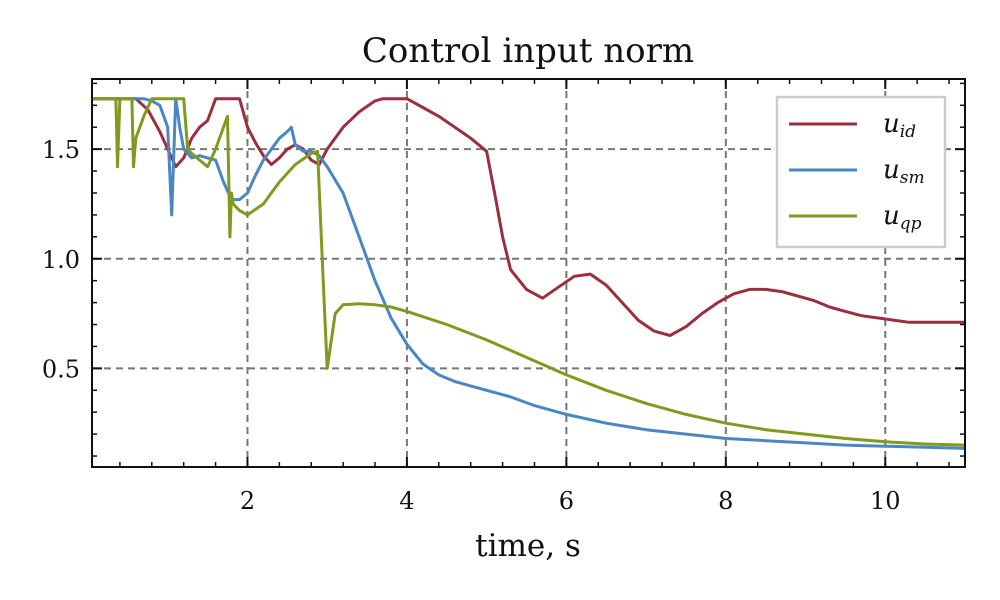 The width and height of the screenshot is (1000, 600). Describe the element at coordinates (566, 501) in the screenshot. I see `x-tick-label: 6` at that location.